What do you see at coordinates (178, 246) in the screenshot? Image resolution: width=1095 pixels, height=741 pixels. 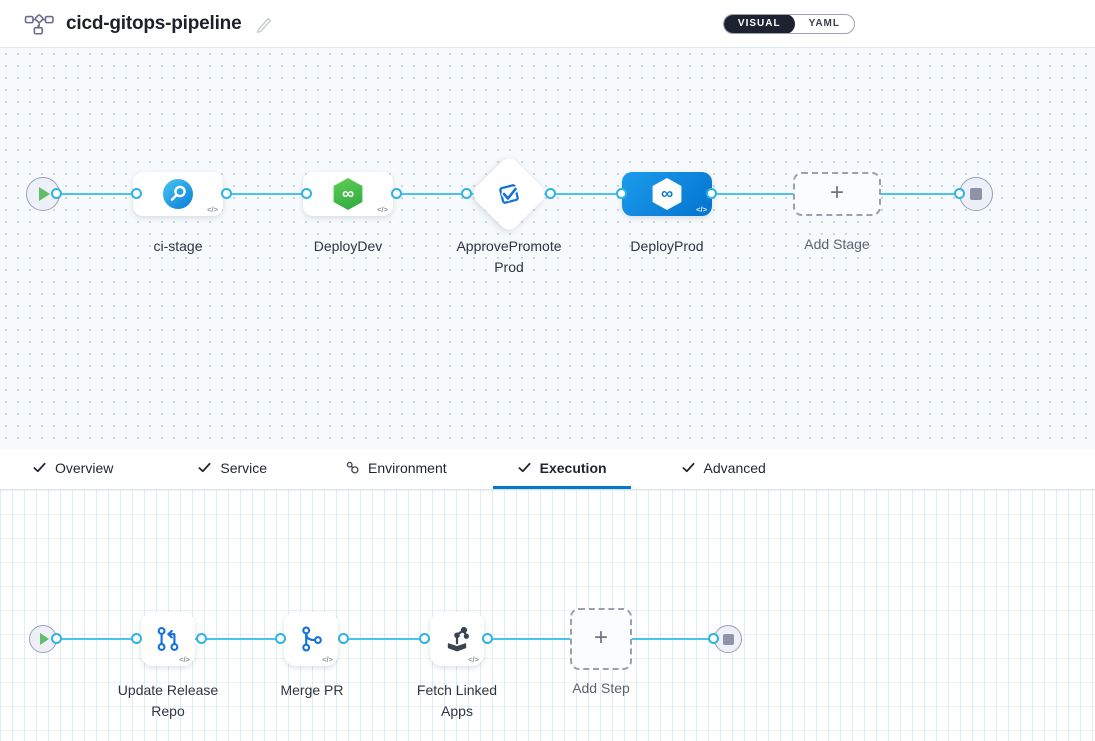 I see `stage-label: ci-stage` at bounding box center [178, 246].